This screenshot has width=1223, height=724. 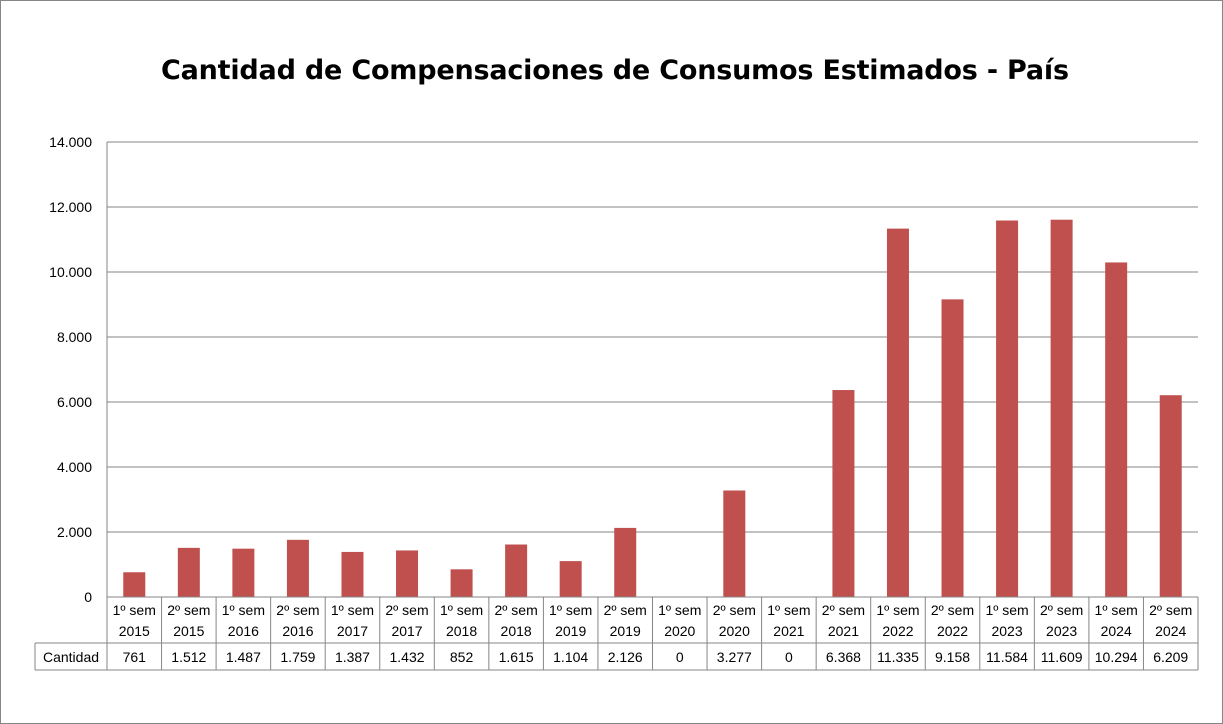 What do you see at coordinates (135, 657) in the screenshot?
I see `table-value: 761` at bounding box center [135, 657].